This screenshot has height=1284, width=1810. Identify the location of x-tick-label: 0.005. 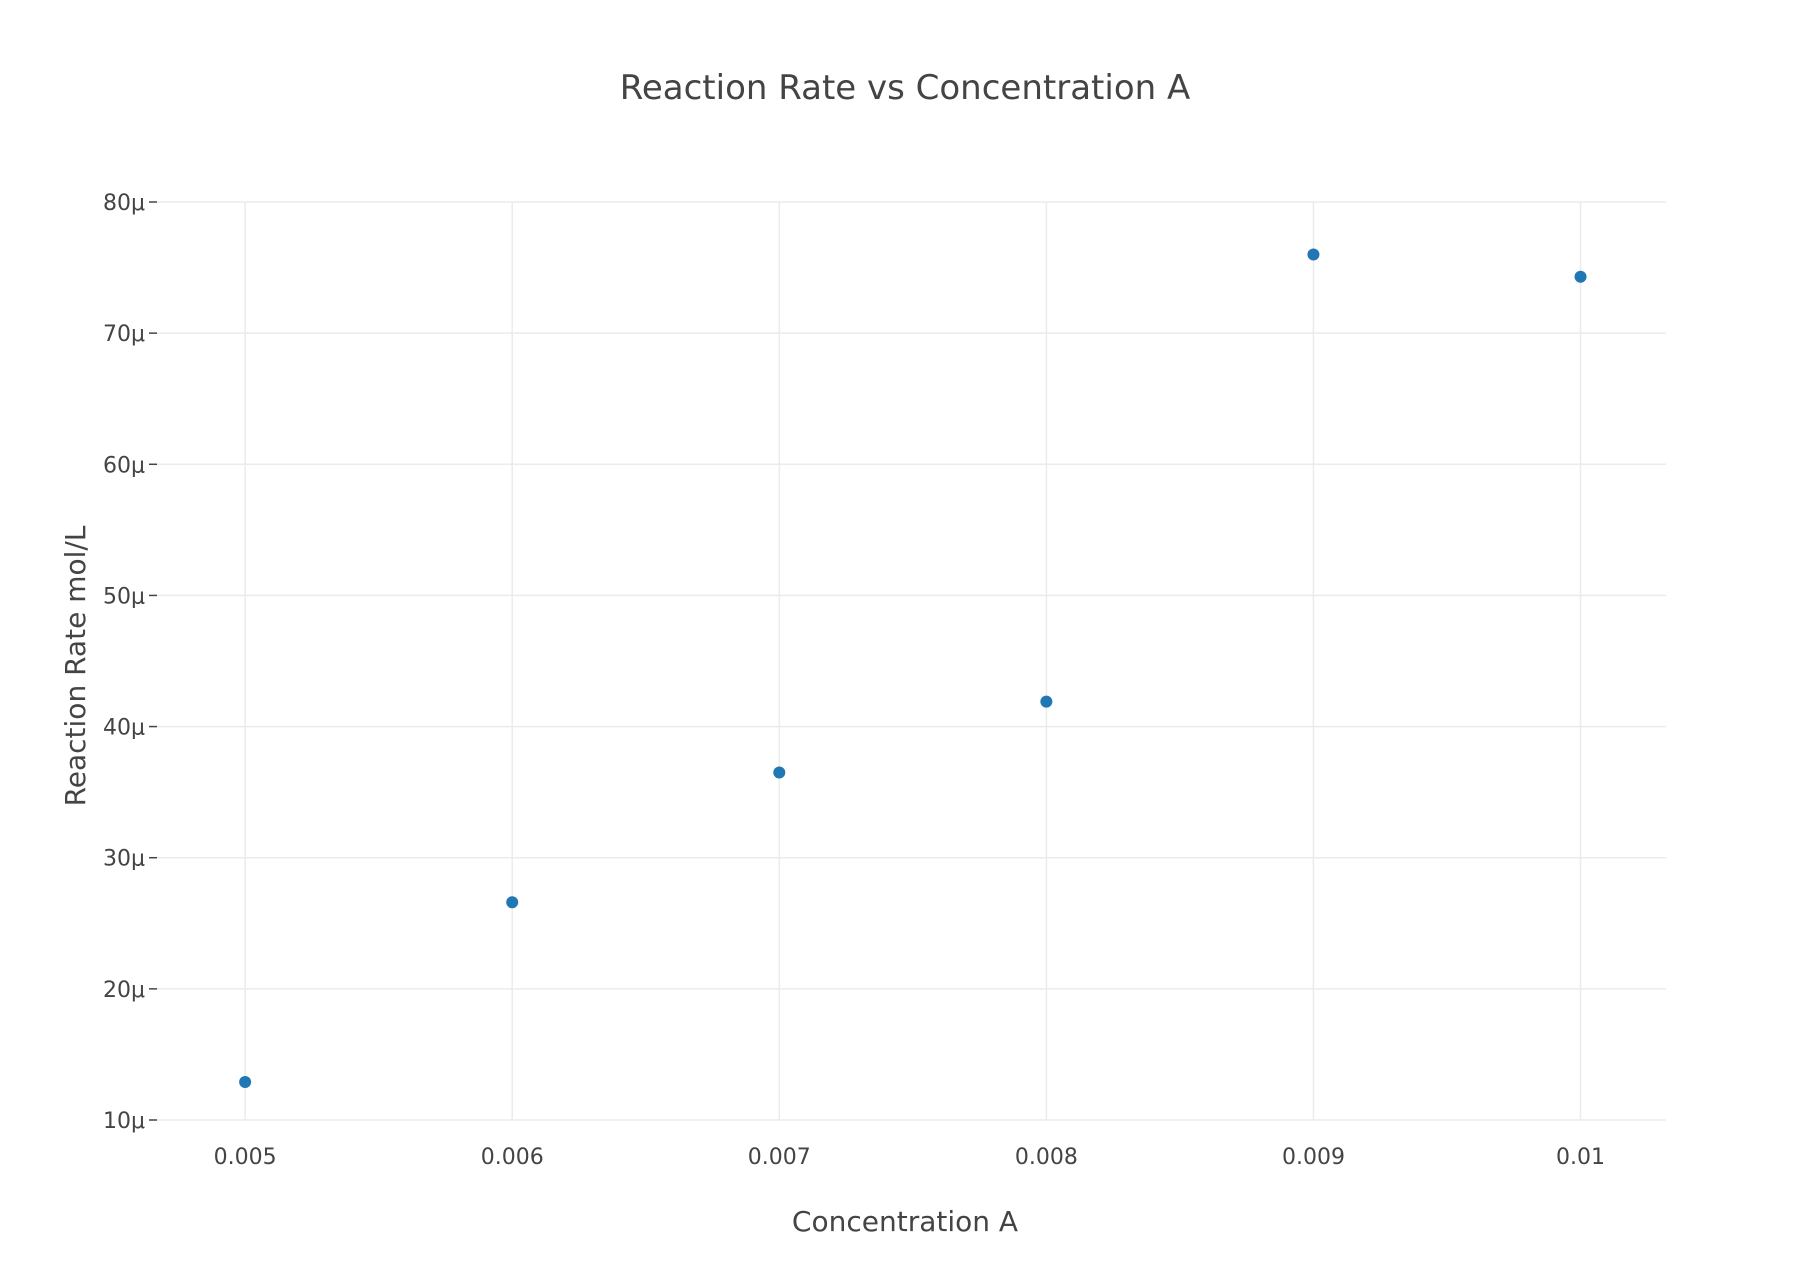
(245, 1157).